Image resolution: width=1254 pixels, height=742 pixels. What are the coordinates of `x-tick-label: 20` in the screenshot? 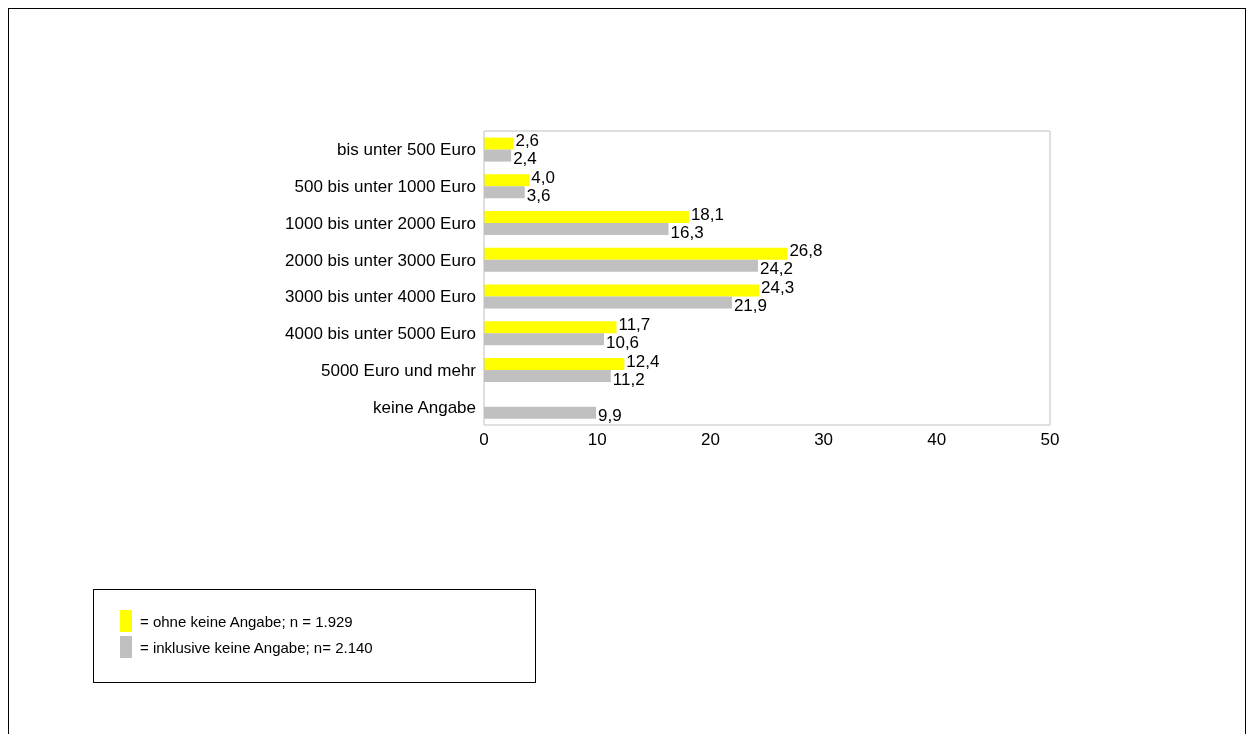 It's located at (710, 440).